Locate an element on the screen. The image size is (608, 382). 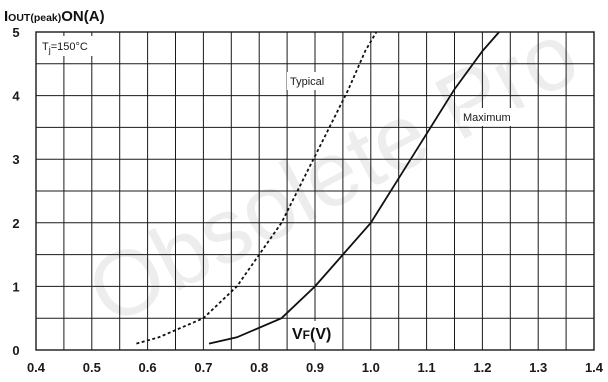
y-axis-title-unit: ON(A) is located at coordinates (82, 16).